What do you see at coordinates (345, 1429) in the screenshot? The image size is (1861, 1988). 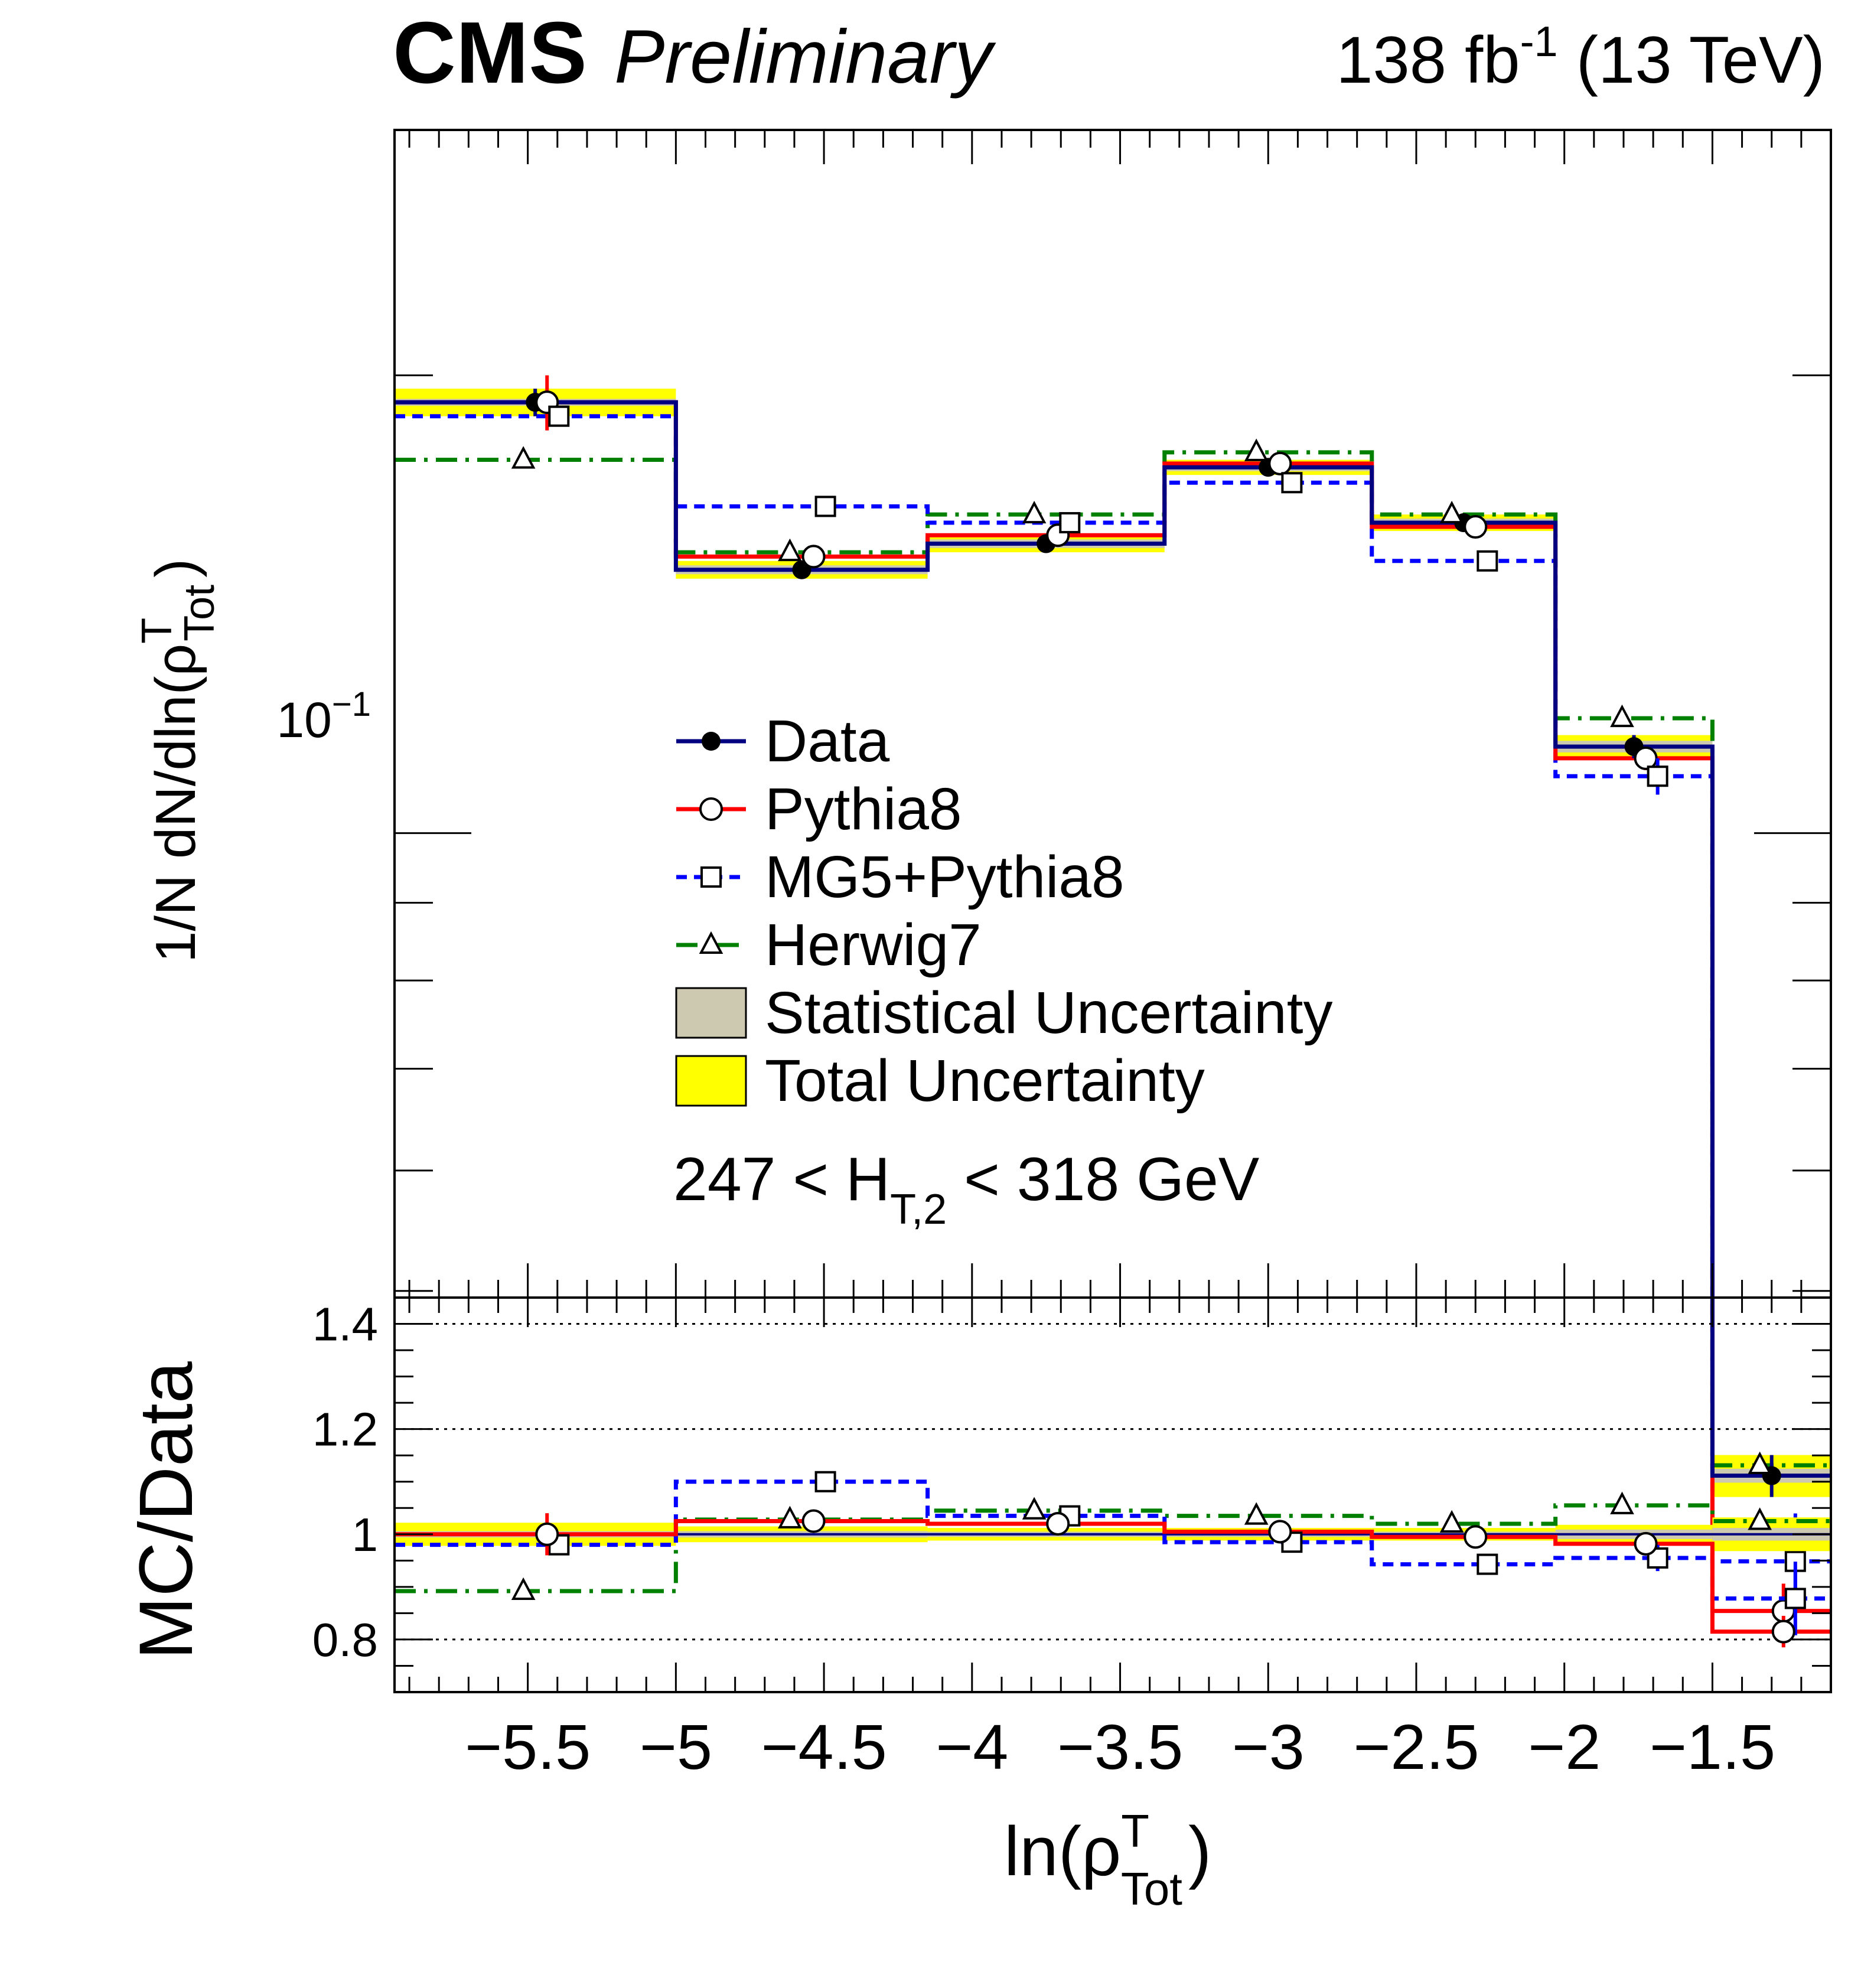 I see `ratio-y-tick-label: 1.2` at bounding box center [345, 1429].